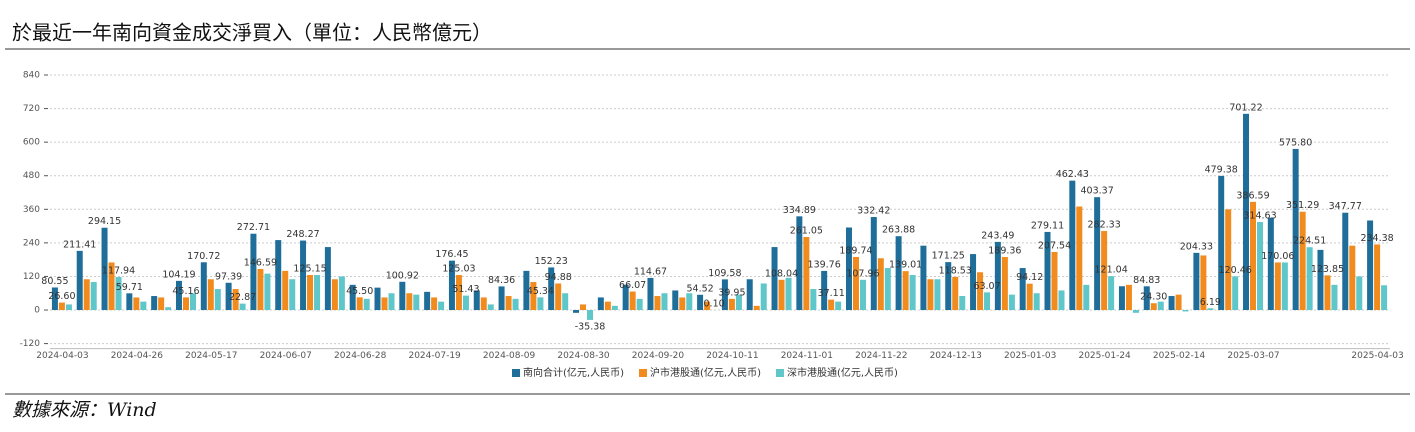 Image resolution: width=1415 pixels, height=432 pixels. I want to click on source: 數據來源：Wind, so click(84, 410).